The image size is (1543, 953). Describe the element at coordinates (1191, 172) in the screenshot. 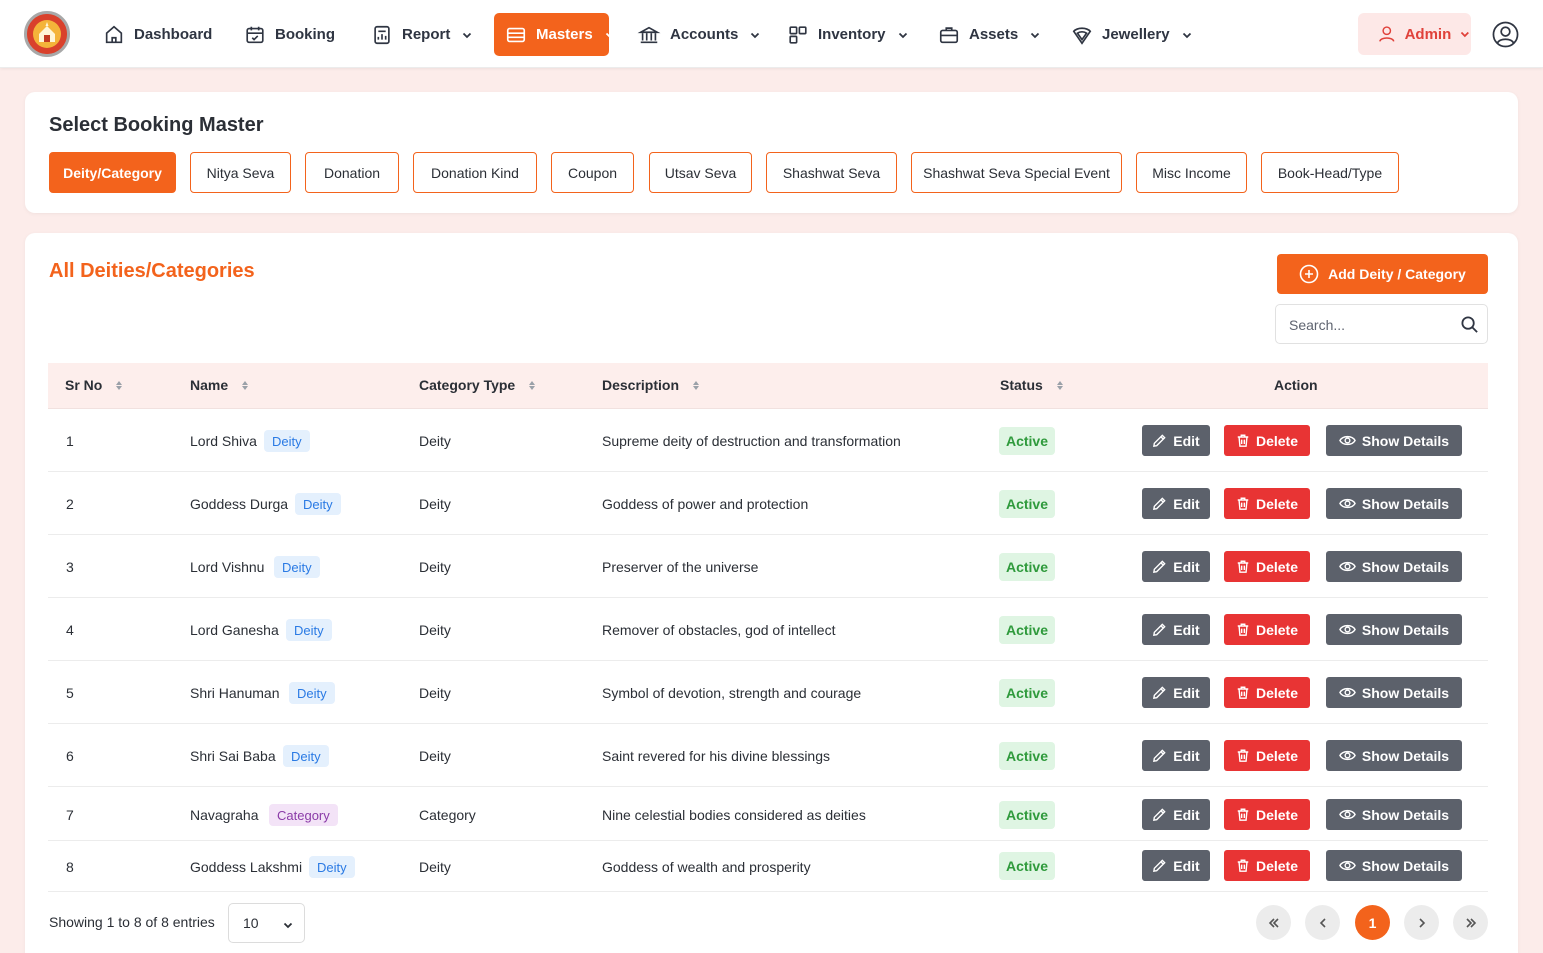

I see `master-misc-income-button: Misc Income` at that location.